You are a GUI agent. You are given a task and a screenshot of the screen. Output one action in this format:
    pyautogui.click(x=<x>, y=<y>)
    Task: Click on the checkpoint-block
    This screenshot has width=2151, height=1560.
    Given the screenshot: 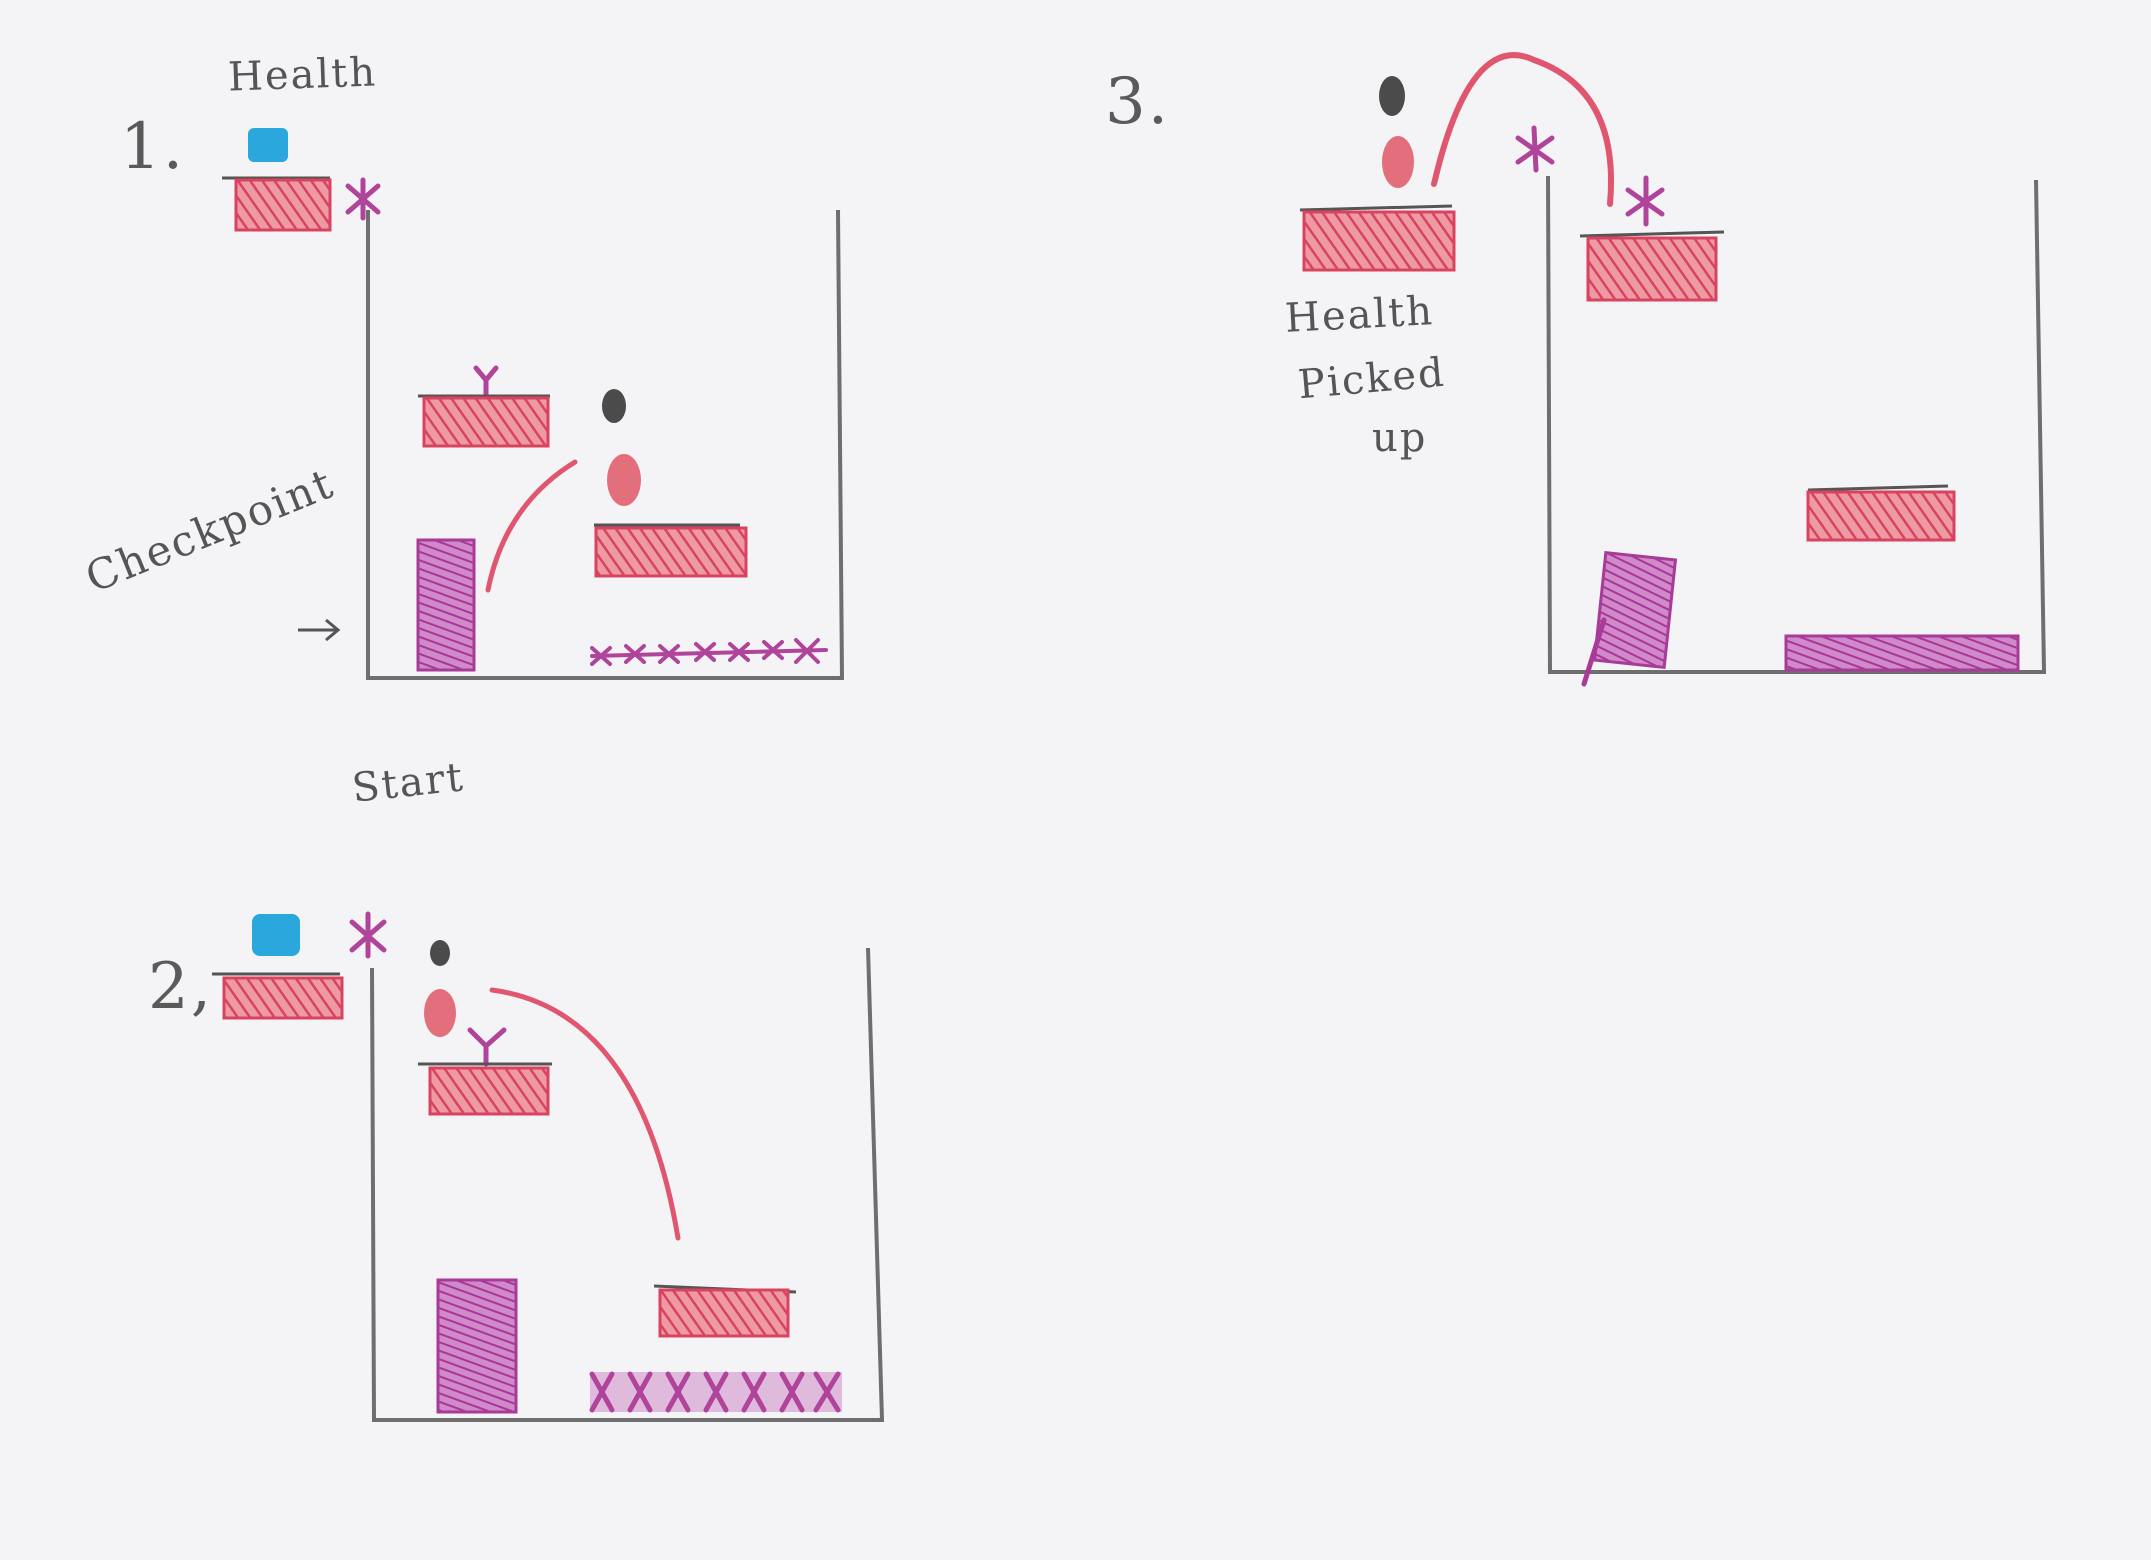 What is the action you would take?
    pyautogui.click(x=477, y=1346)
    